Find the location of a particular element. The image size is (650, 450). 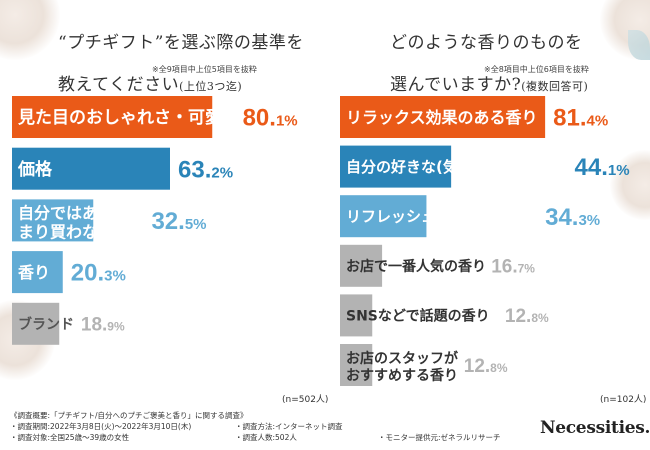

right-chart-title: どのような香りのものを 選んでいますか?(複数回答可) is located at coordinates (489, 65).